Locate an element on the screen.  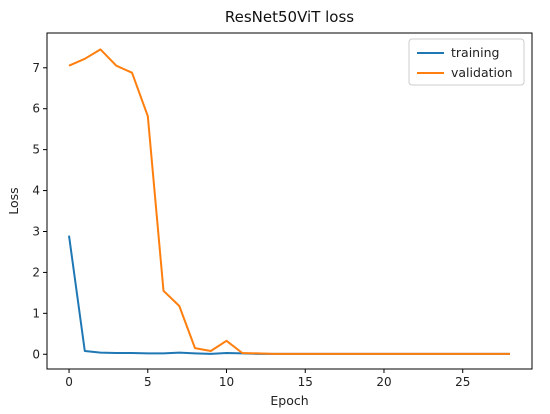
y-tick-label: 6 is located at coordinates (36, 109).